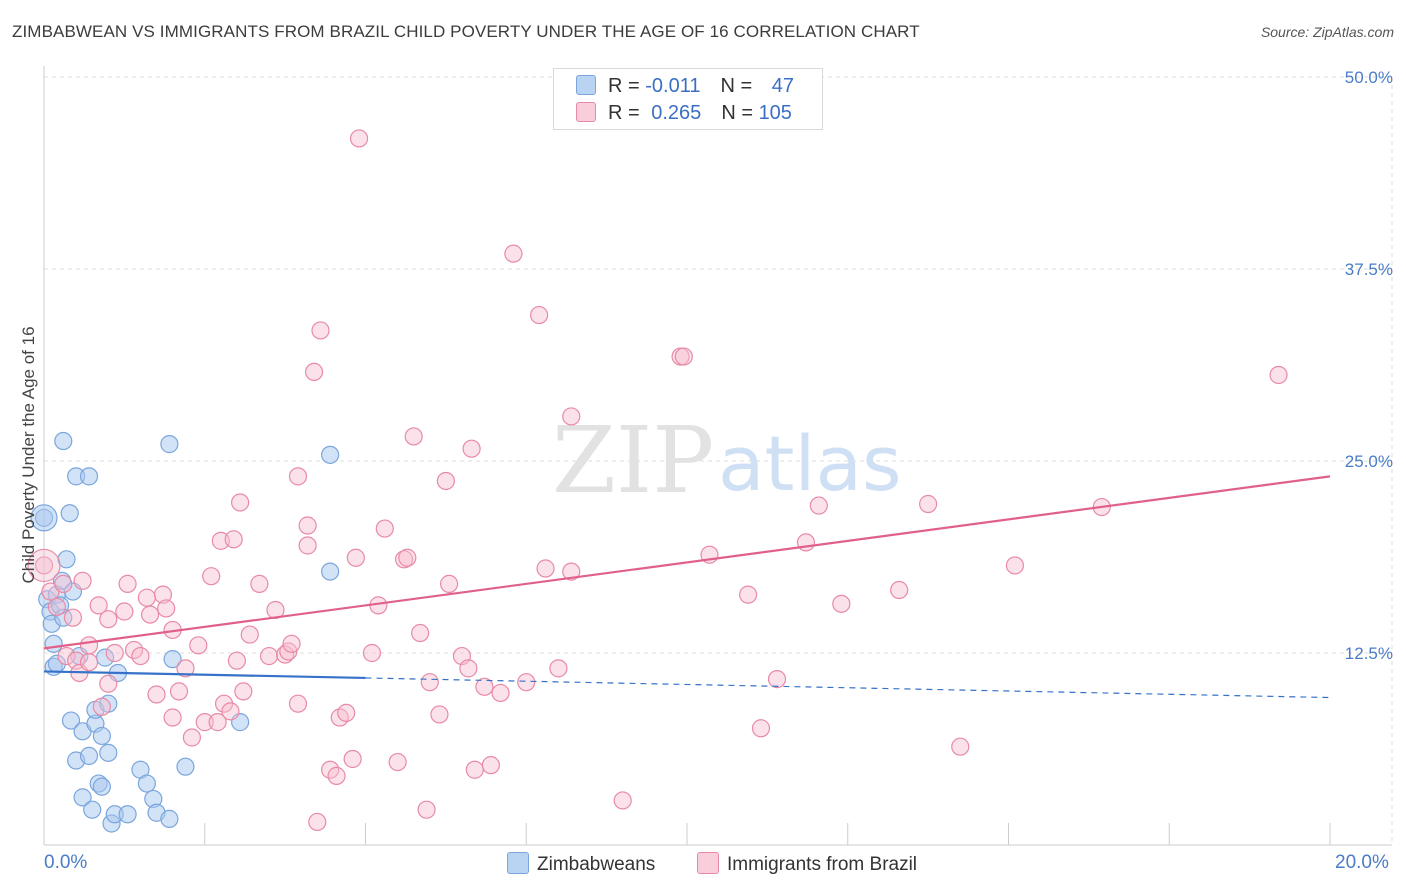  I want to click on watermark-zip: ZIP, so click(633, 460).